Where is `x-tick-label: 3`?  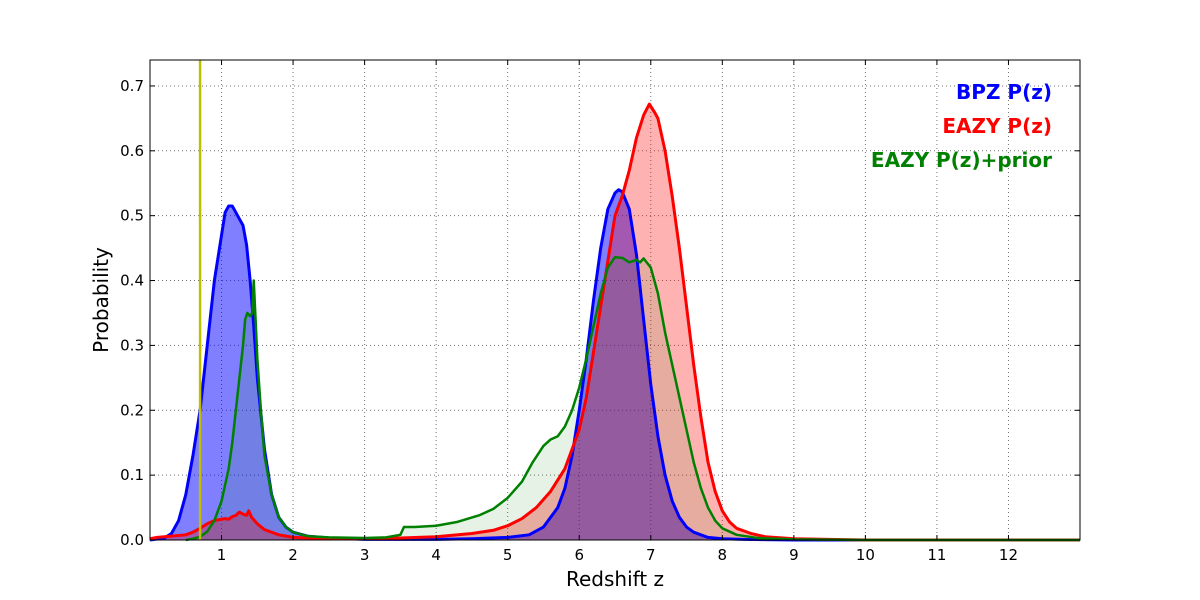
x-tick-label: 3 is located at coordinates (365, 555).